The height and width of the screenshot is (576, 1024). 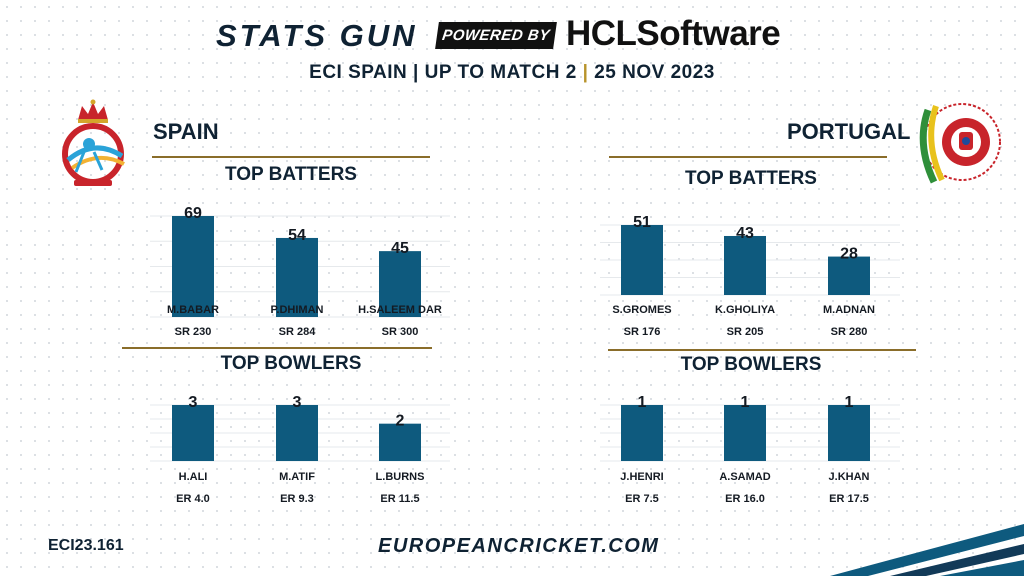 What do you see at coordinates (849, 433) in the screenshot?
I see `bar-j-khan` at bounding box center [849, 433].